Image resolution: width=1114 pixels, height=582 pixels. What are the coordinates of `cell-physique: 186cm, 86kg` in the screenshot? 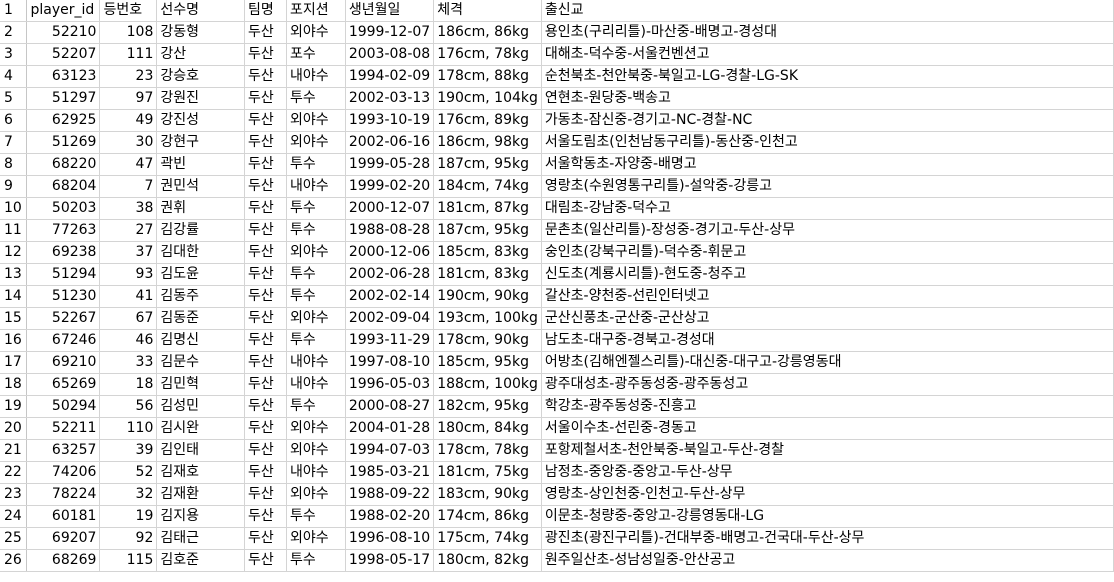 It's located at (487, 32).